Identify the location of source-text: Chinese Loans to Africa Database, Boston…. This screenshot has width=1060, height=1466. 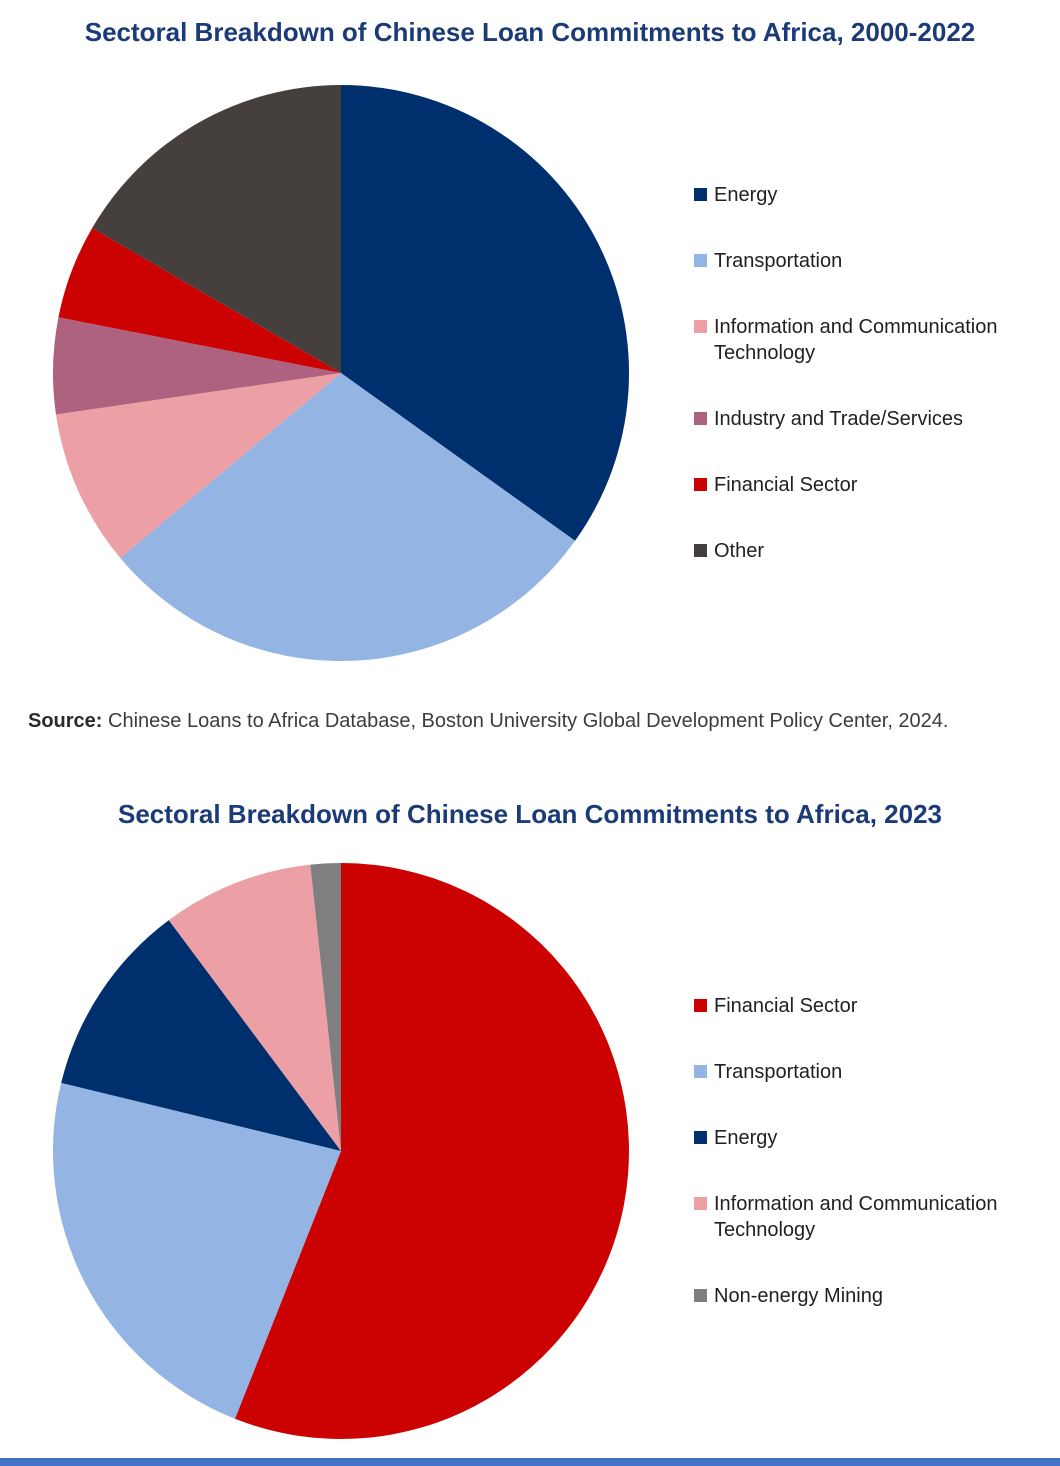
(525, 721).